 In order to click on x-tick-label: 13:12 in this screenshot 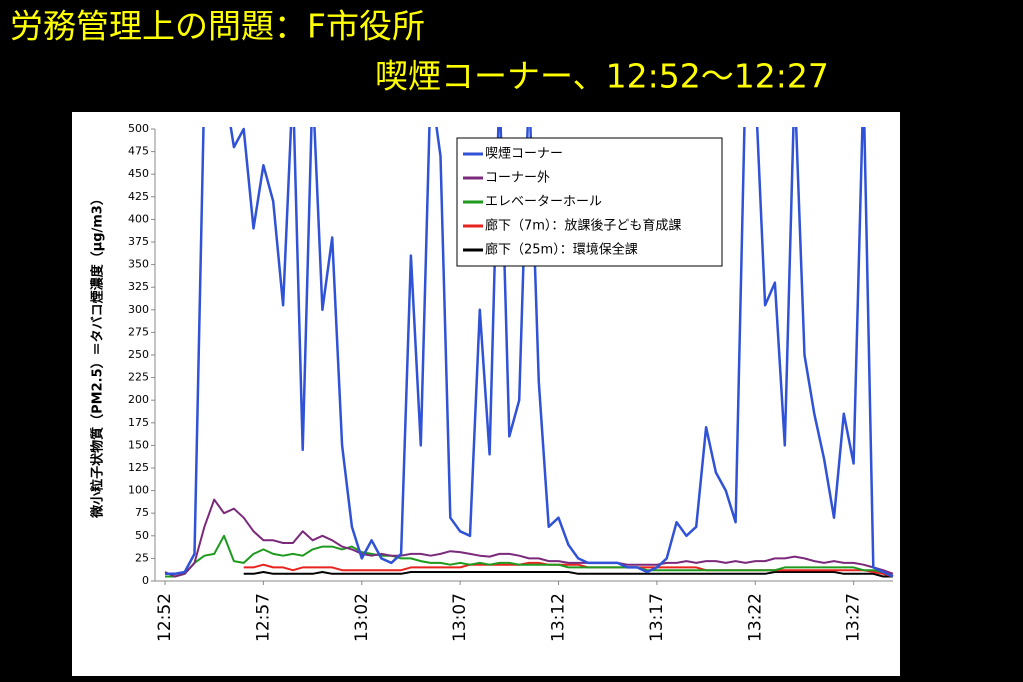, I will do `click(559, 617)`.